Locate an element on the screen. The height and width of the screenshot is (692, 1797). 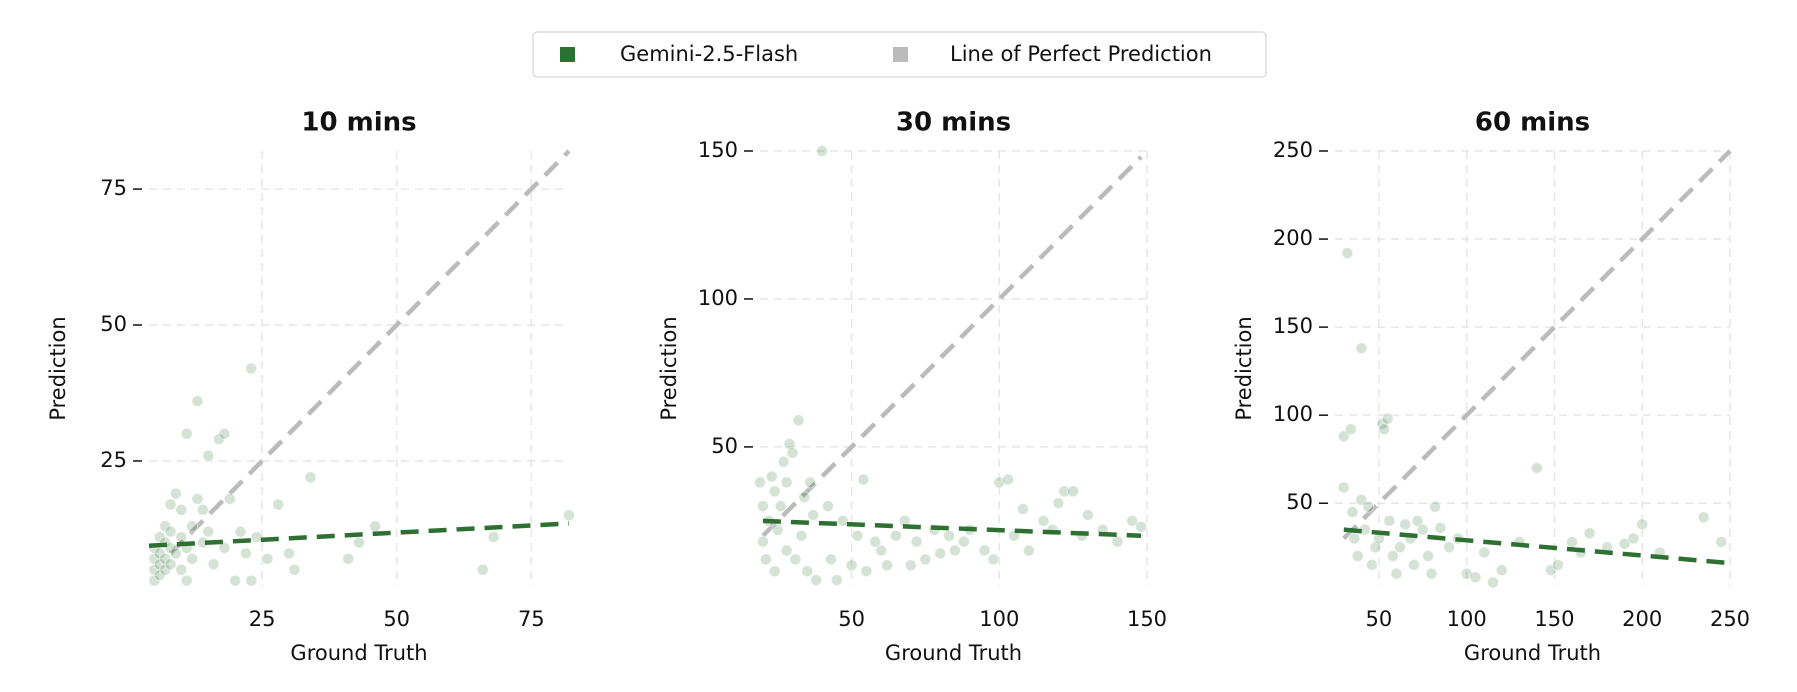
legend-label: Line of Perfect Prediction is located at coordinates (1081, 54).